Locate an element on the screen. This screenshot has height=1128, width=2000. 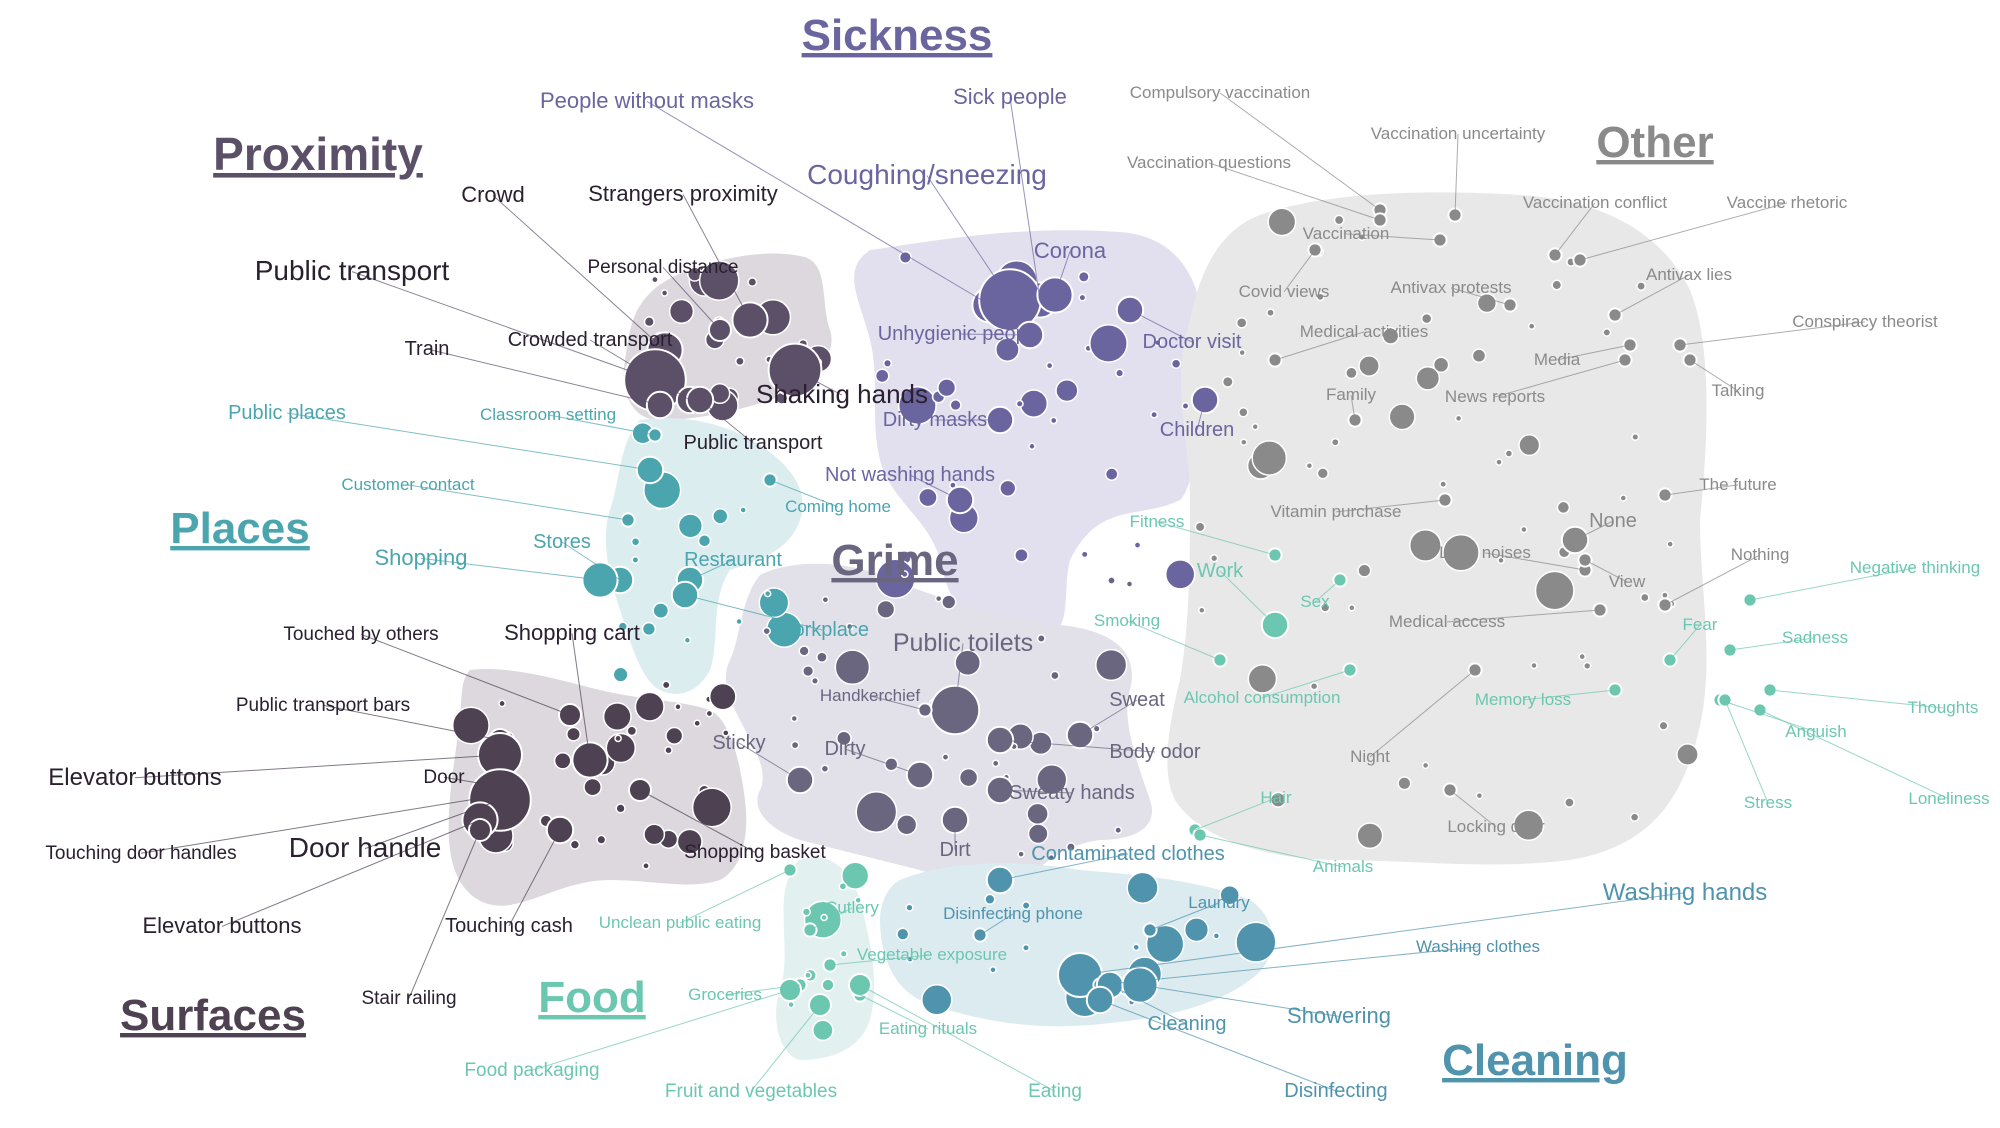
bubble-label: People without masks is located at coordinates (647, 100).